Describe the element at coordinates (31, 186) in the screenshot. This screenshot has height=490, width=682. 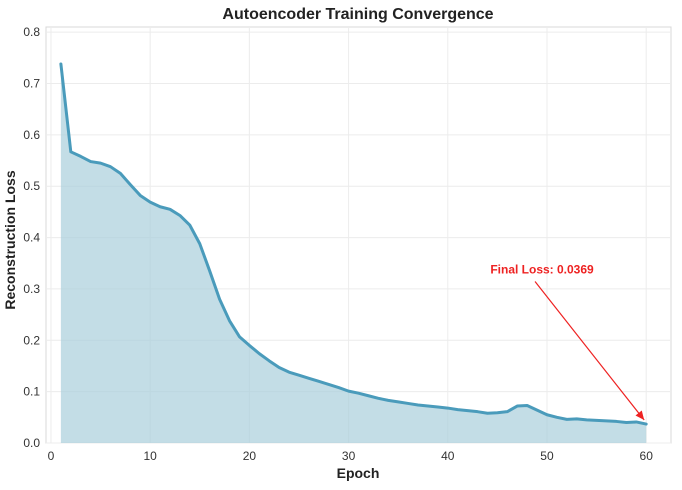
I see `y-tick-label: 0.5` at that location.